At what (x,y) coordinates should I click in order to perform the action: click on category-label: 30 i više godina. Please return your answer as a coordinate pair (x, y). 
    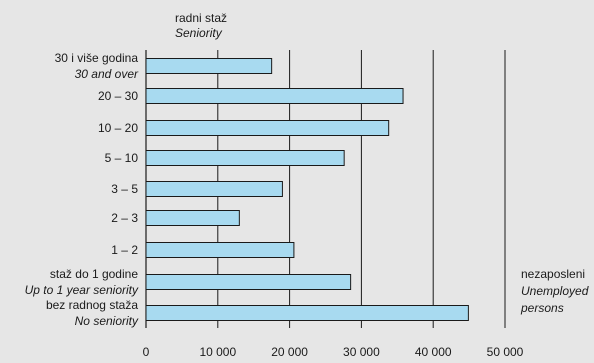
    Looking at the image, I should click on (97, 58).